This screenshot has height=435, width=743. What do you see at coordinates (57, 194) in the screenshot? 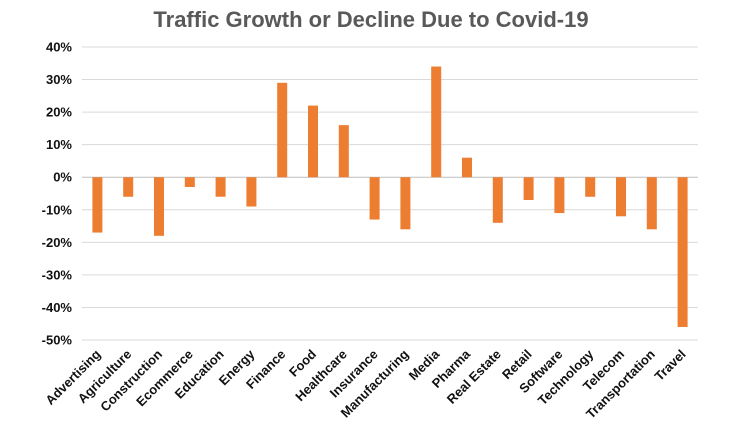
I see `y-axis-tick-labels: 40% 30% 20% 10% 0% -10% -20% -30% -40% -50%` at bounding box center [57, 194].